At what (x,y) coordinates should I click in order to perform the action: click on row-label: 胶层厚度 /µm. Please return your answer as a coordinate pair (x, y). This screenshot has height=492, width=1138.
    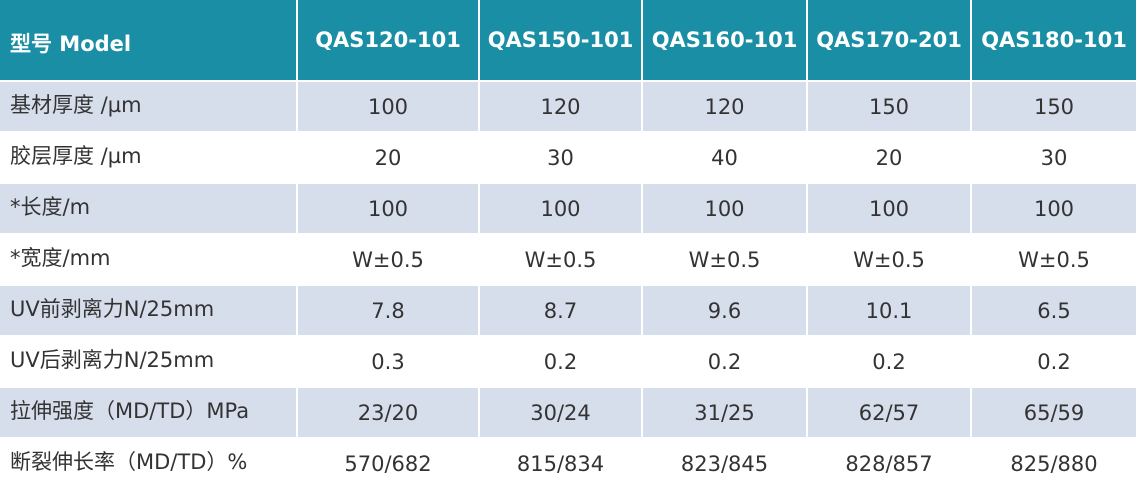
    Looking at the image, I should click on (148, 157).